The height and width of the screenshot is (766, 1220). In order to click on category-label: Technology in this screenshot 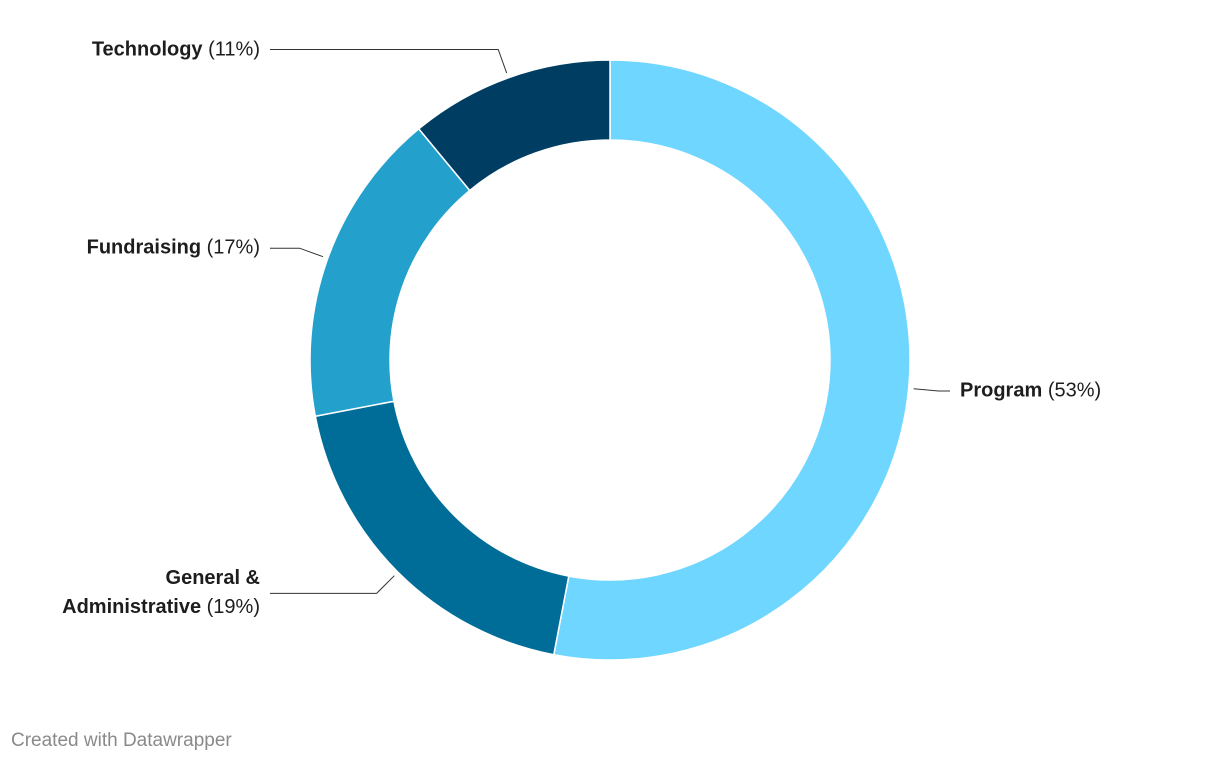, I will do `click(147, 49)`.